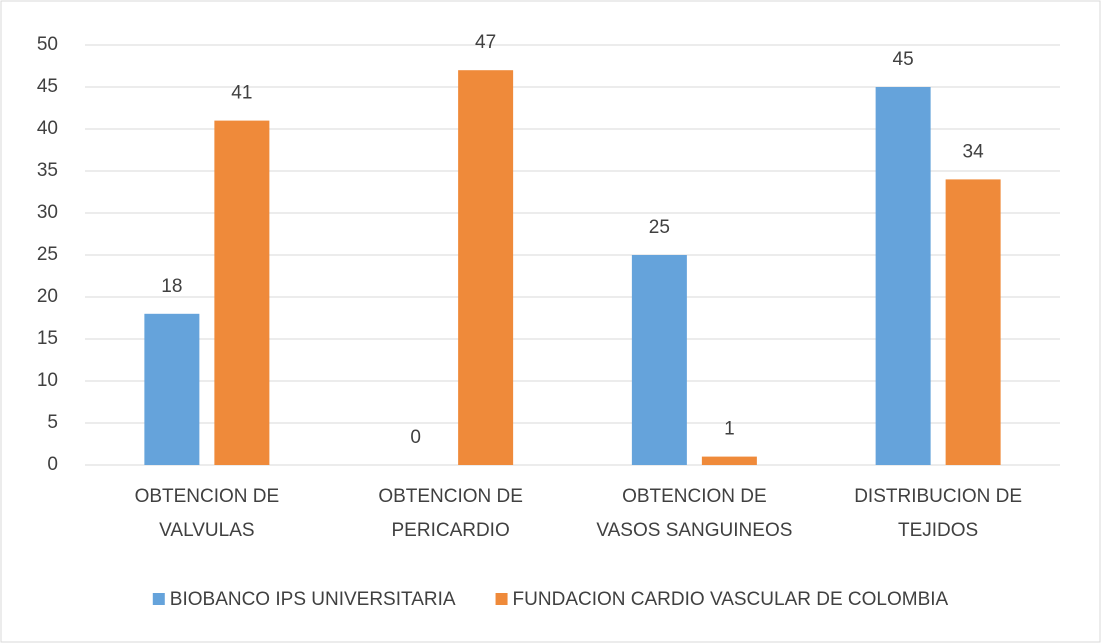 The image size is (1101, 643). I want to click on y-tick-label: 45, so click(47, 86).